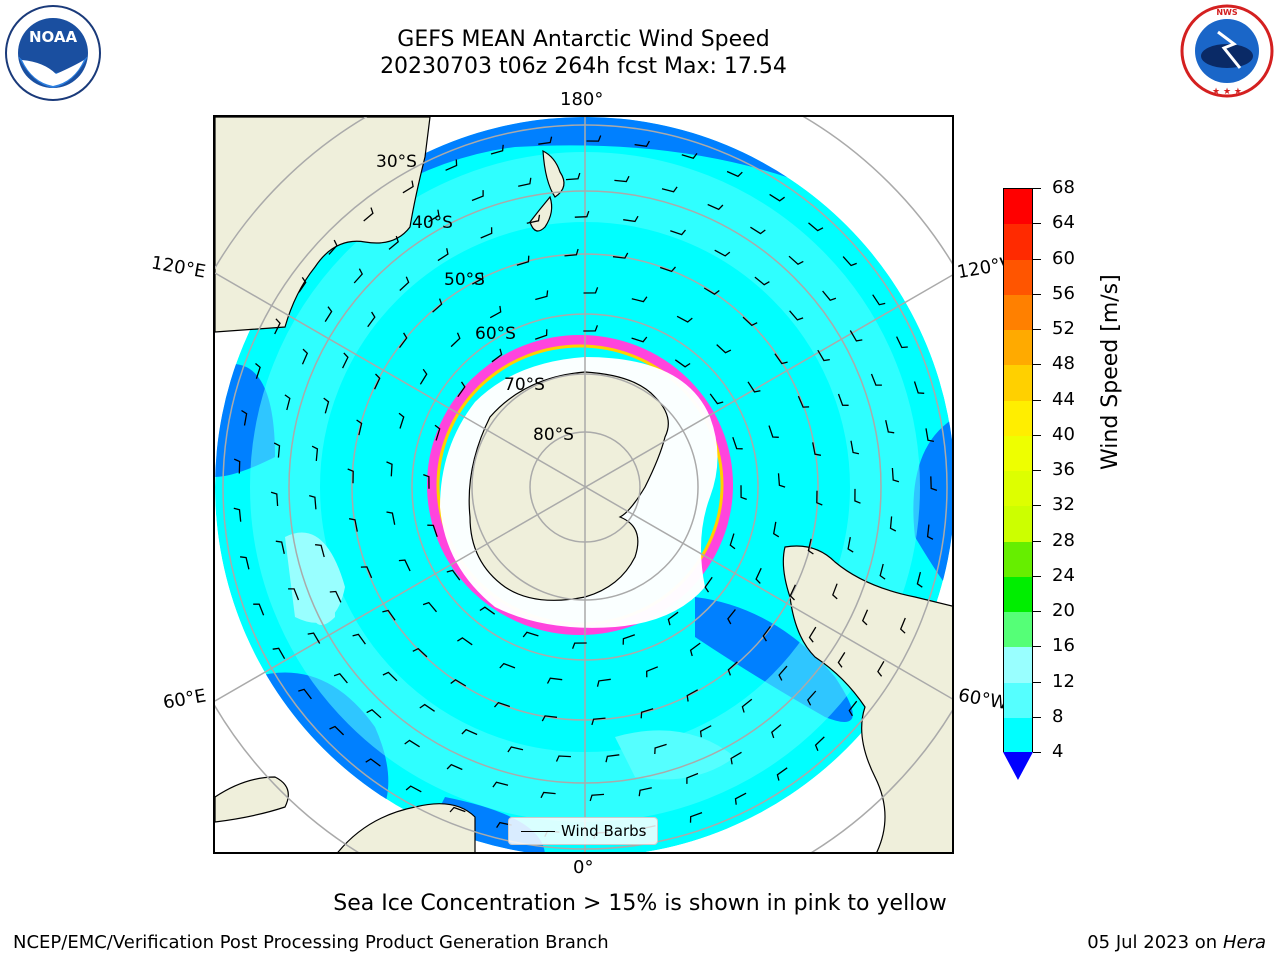 The width and height of the screenshot is (1280, 960). Describe the element at coordinates (1018, 766) in the screenshot. I see `colorbar-extend-triangle` at that location.